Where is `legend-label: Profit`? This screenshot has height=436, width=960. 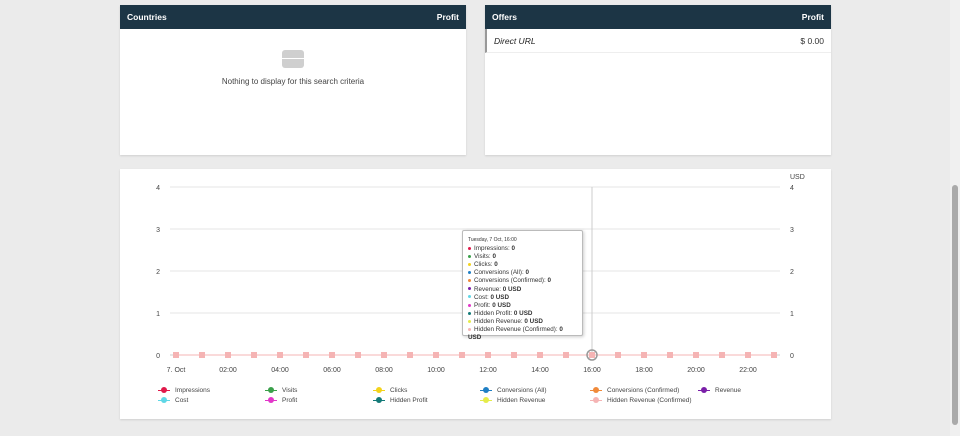 legend-label: Profit is located at coordinates (290, 400).